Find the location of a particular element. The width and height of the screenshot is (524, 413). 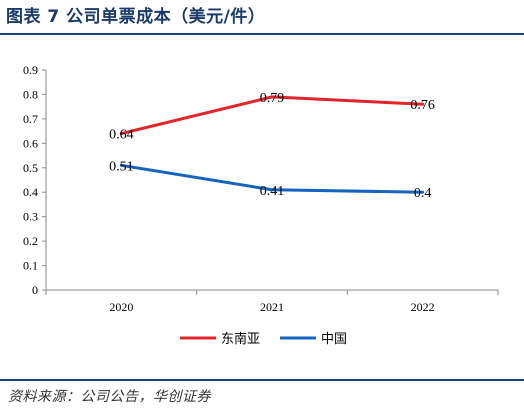

y-tick-label: 0.6 is located at coordinates (30, 143).